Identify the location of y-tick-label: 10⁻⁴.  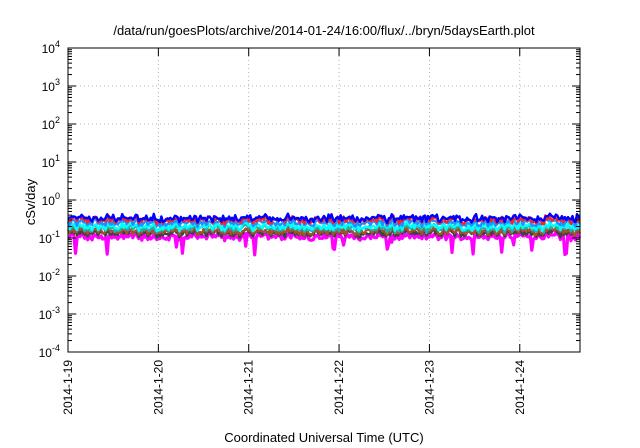
(49, 351).